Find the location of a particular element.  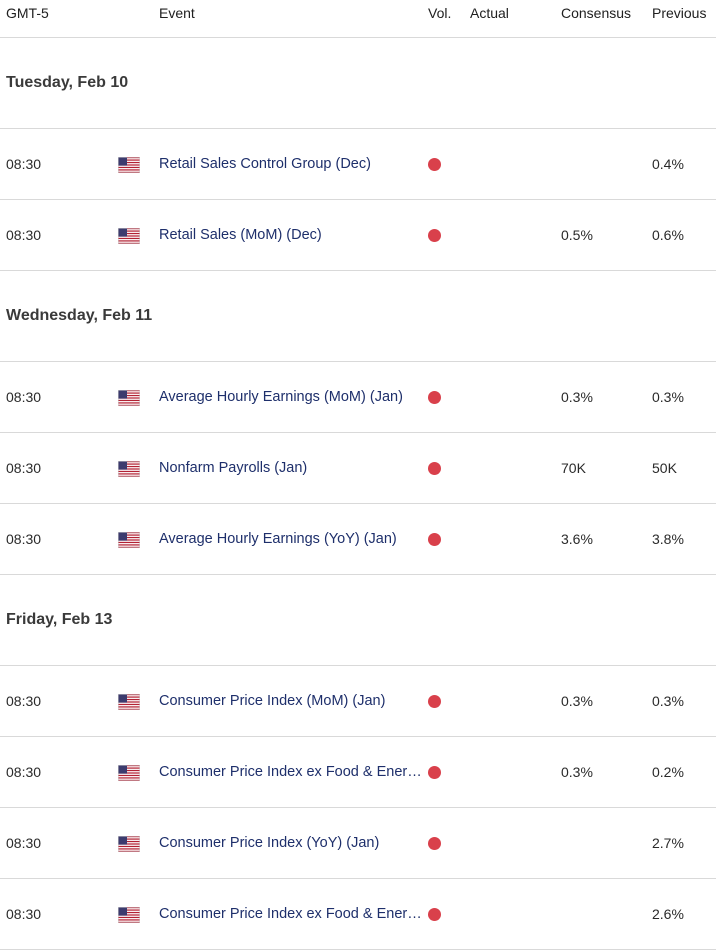

event-previous: 2.7% is located at coordinates (668, 843).